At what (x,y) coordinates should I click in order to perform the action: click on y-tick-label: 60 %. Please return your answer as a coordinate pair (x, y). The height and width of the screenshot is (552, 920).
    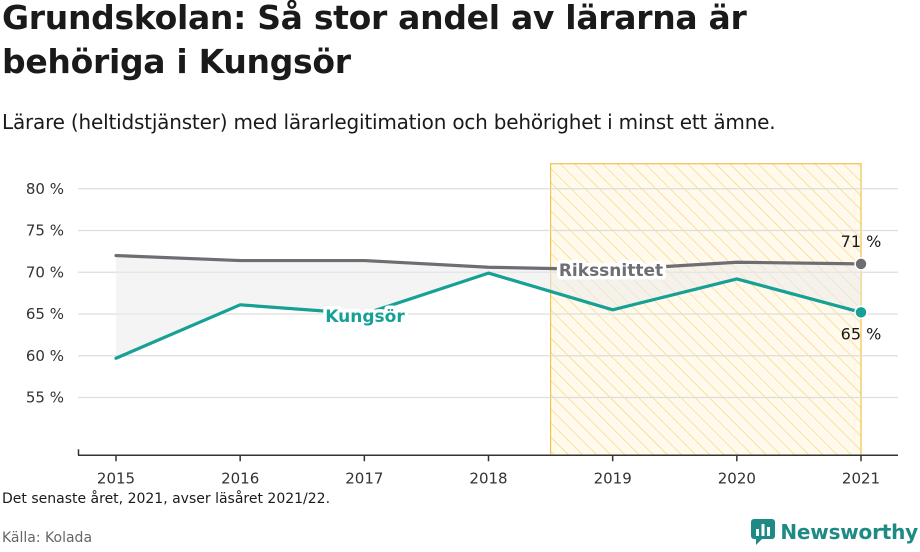
    Looking at the image, I should click on (45, 356).